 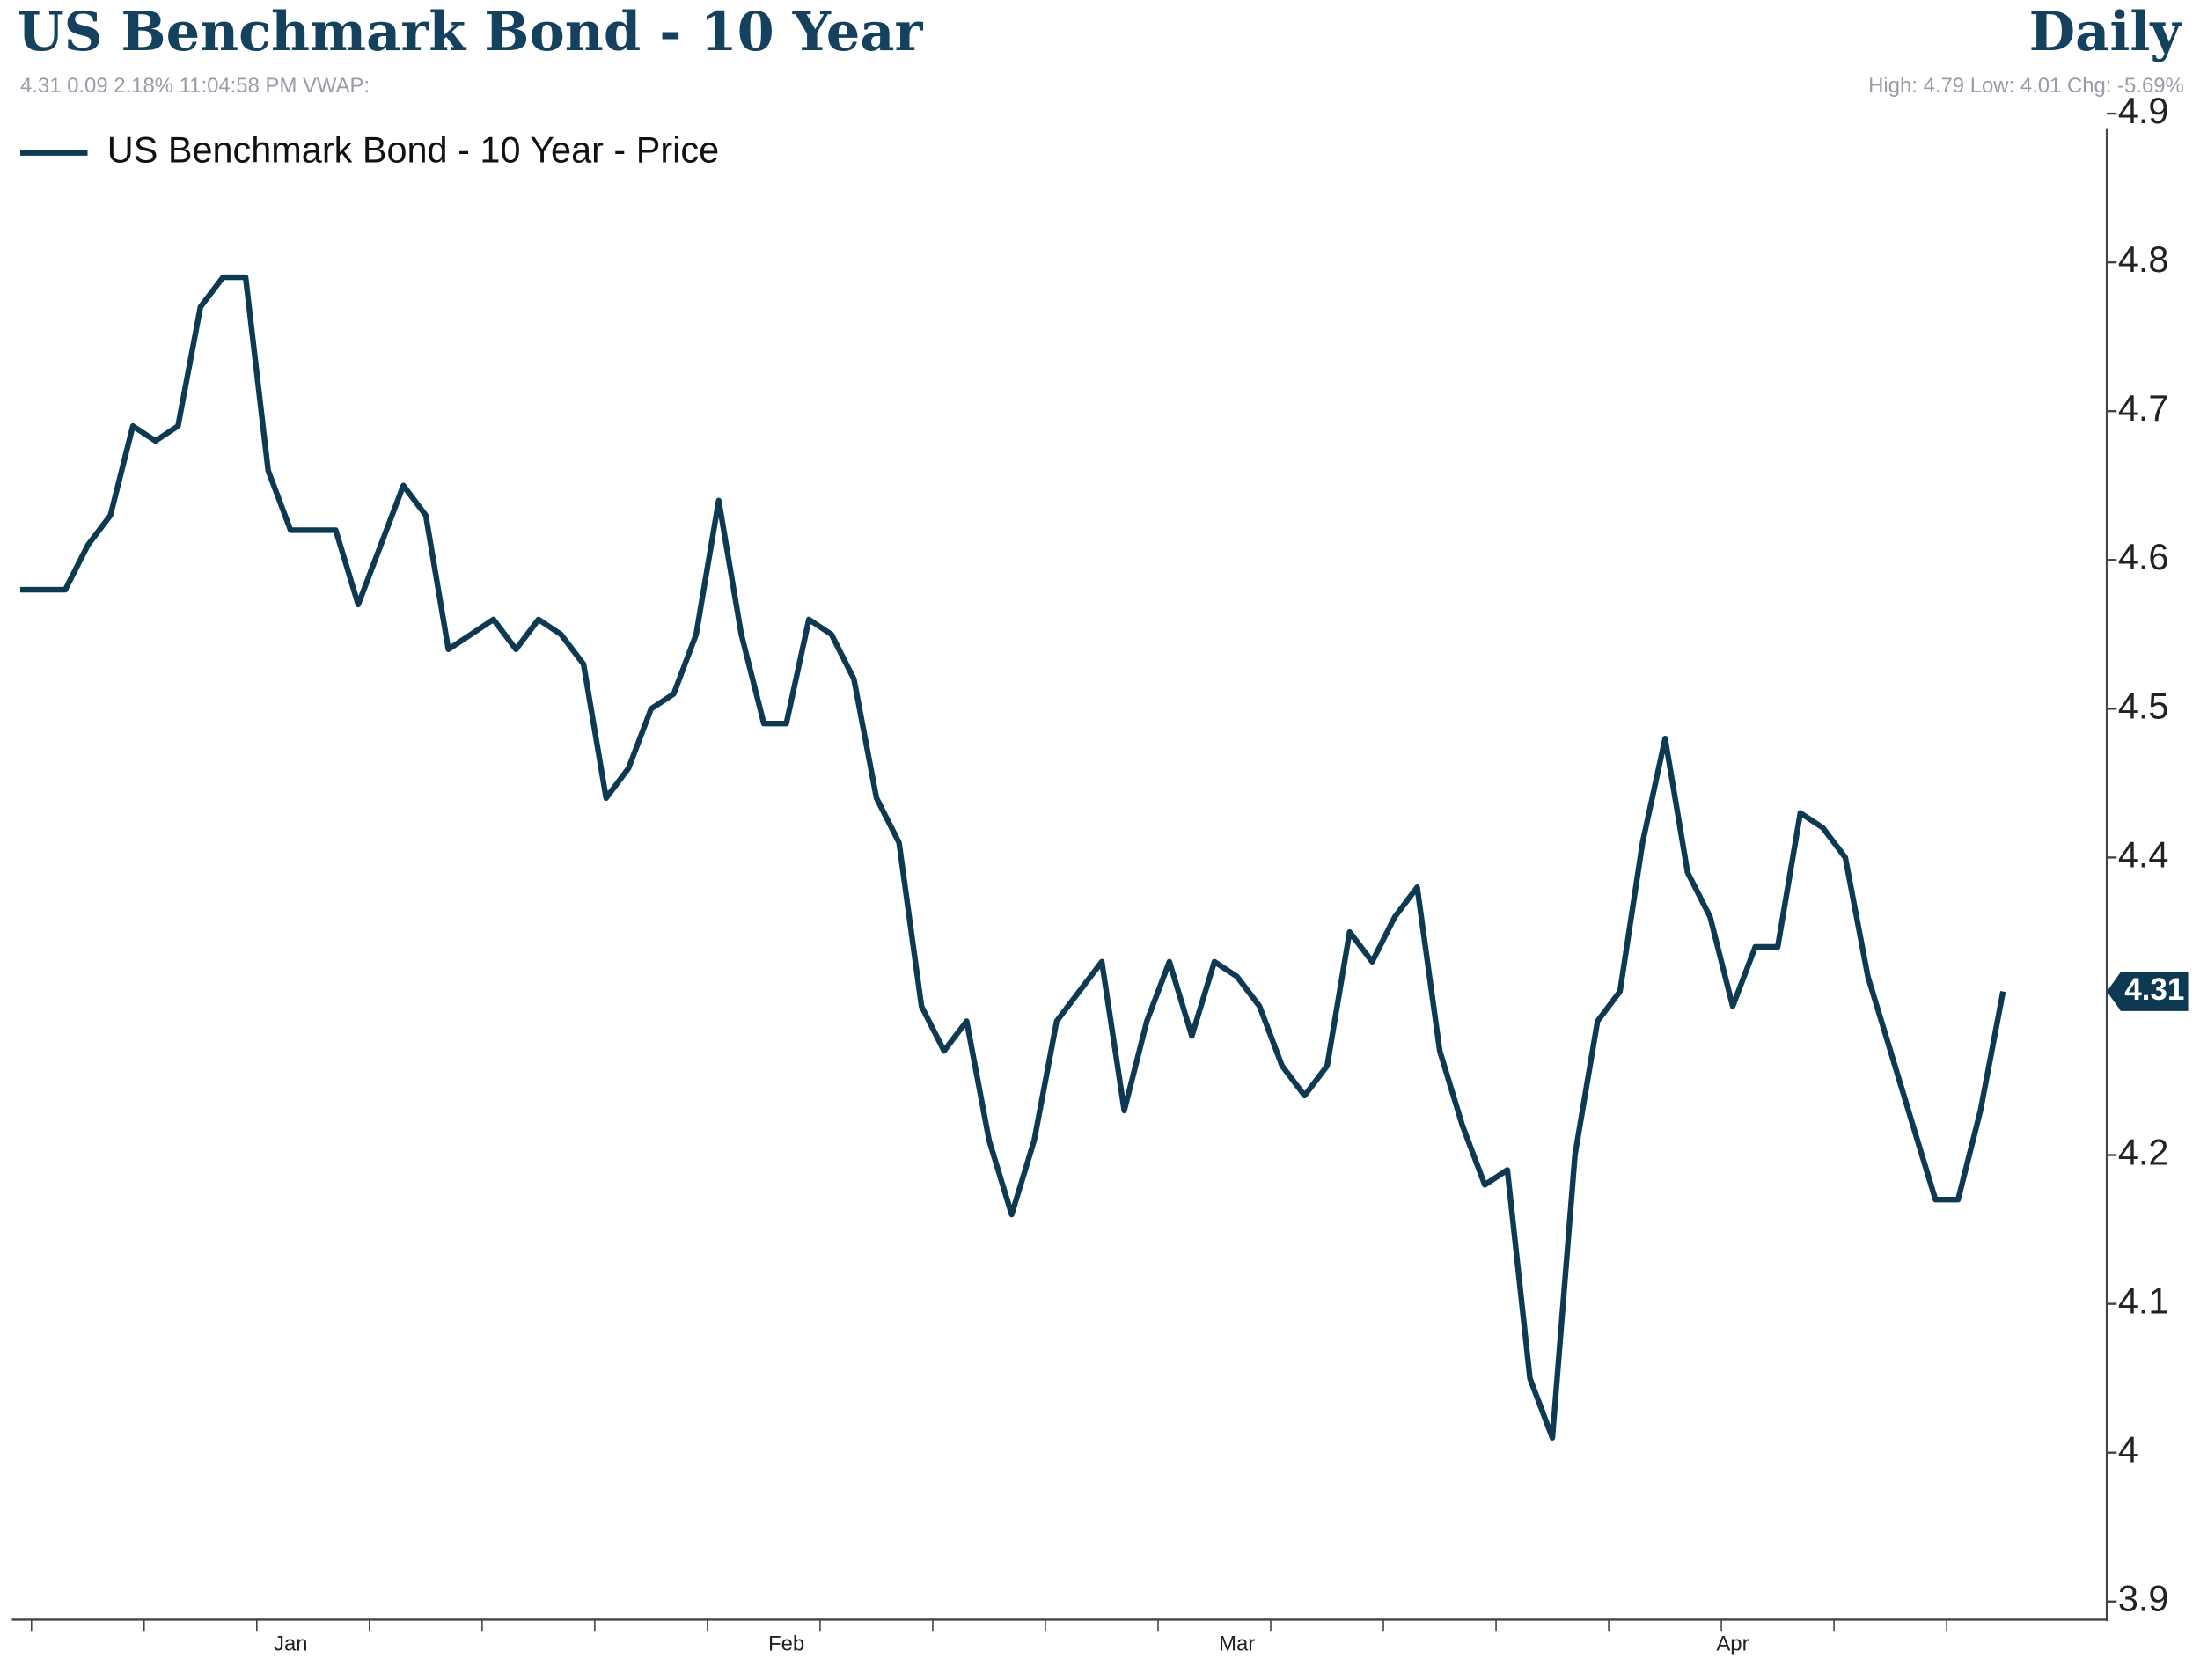 I want to click on x-tick-label: Mar, so click(x=1237, y=1643).